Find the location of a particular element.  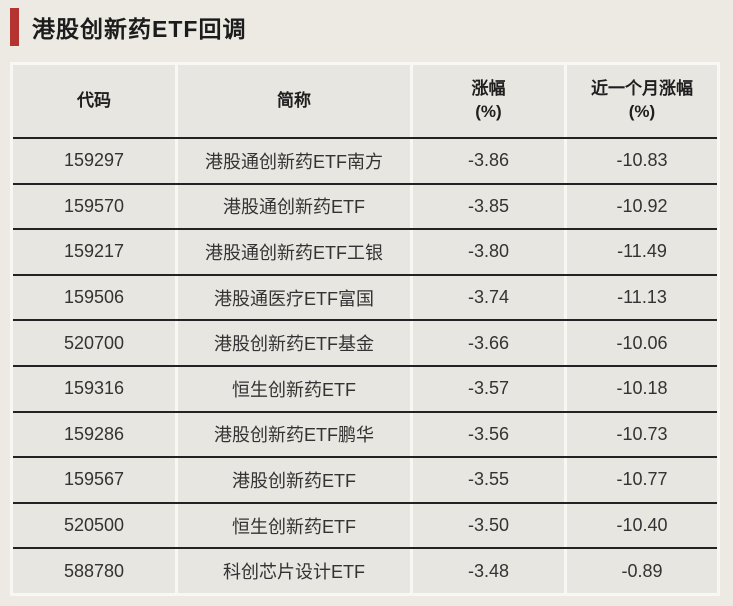

cell-month-change-pct: -10.40 is located at coordinates (642, 525).